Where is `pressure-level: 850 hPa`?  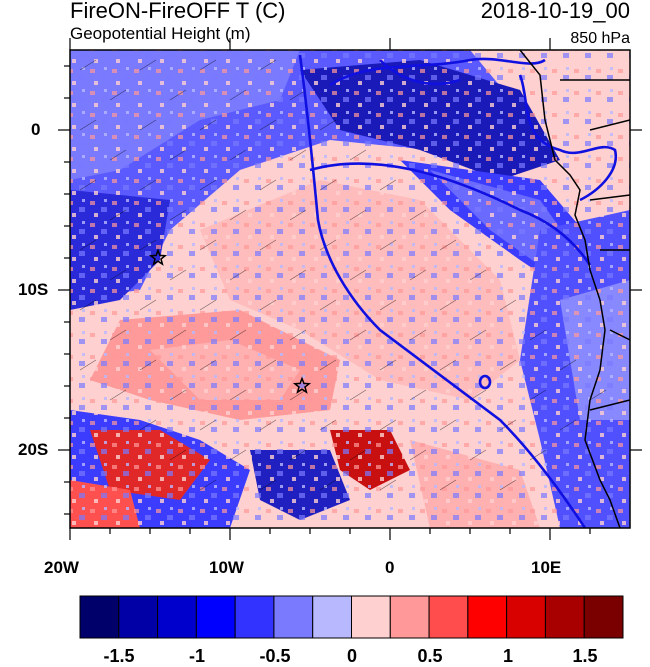 pressure-level: 850 hPa is located at coordinates (600, 38).